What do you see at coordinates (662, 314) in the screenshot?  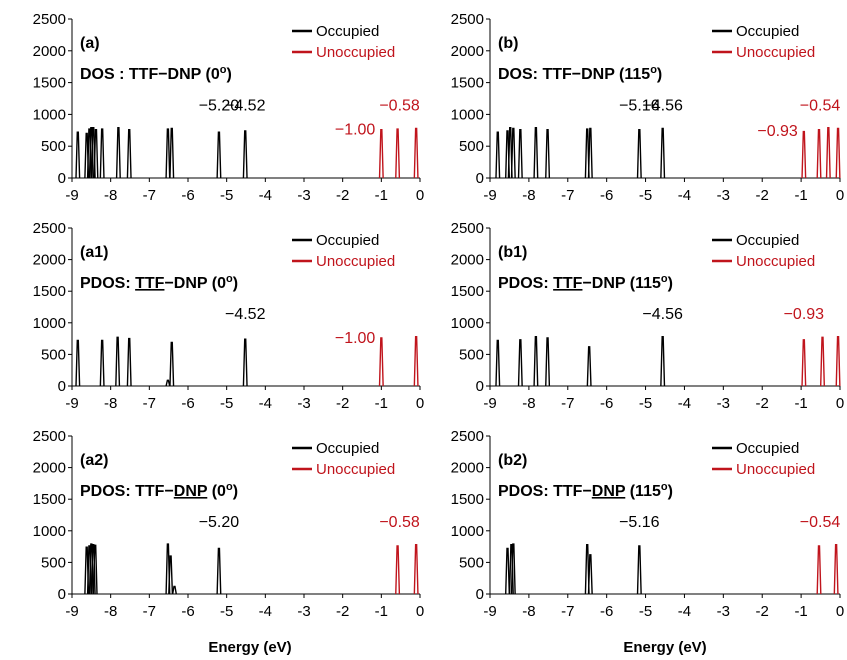 I see `peak-annotation: −4.56` at bounding box center [662, 314].